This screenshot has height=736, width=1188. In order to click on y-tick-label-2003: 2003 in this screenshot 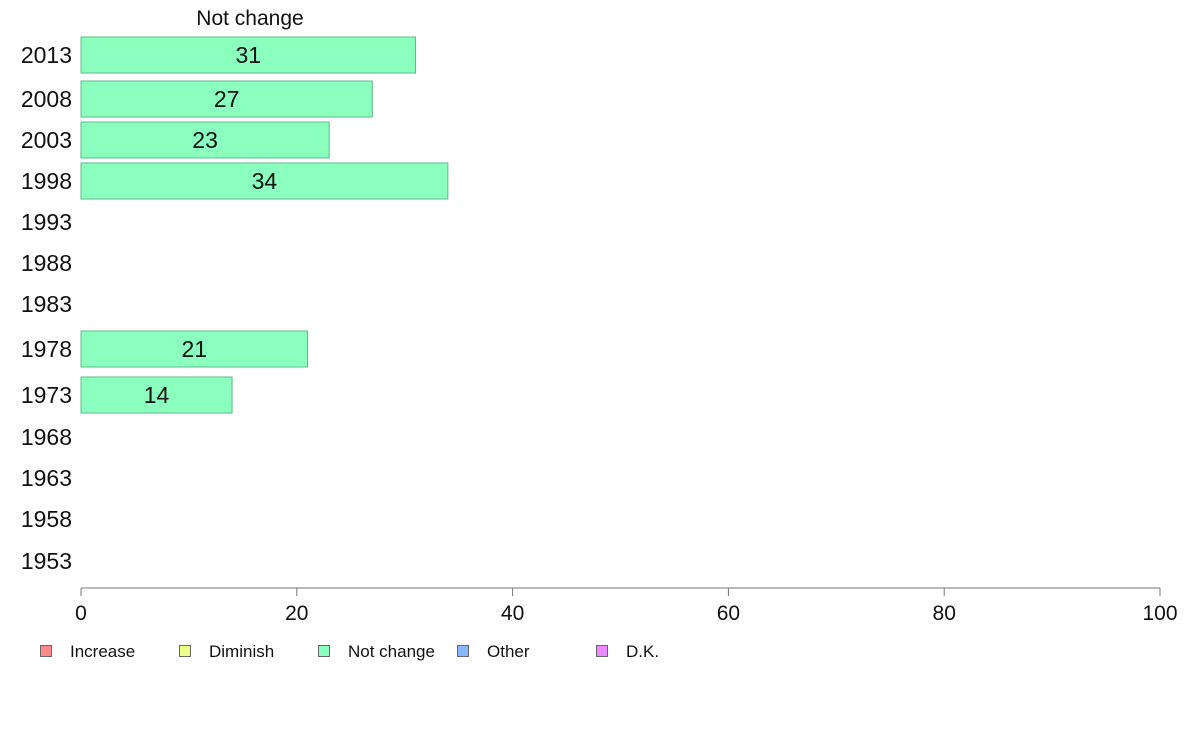, I will do `click(46, 140)`.